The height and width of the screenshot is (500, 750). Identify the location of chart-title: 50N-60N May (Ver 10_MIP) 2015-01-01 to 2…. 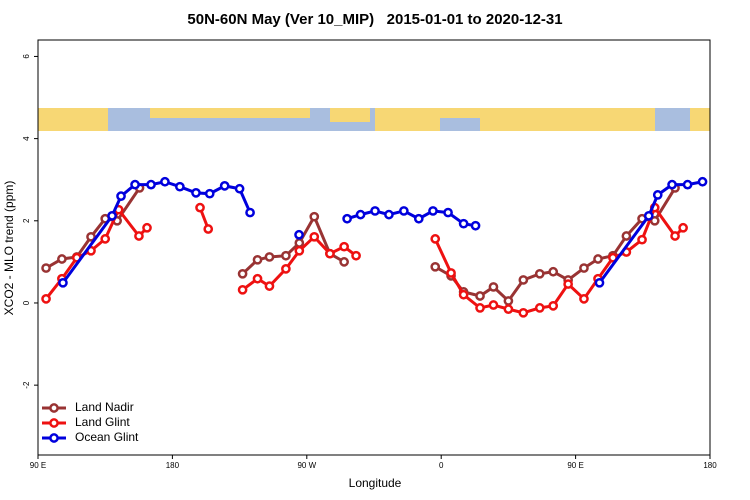
(374, 19).